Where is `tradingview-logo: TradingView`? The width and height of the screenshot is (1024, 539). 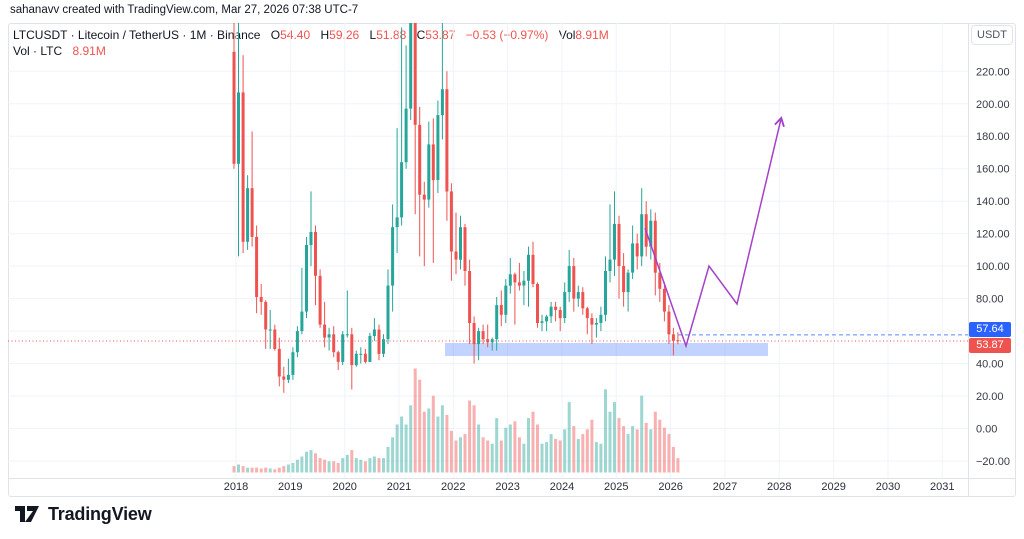 tradingview-logo: TradingView is located at coordinates (83, 514).